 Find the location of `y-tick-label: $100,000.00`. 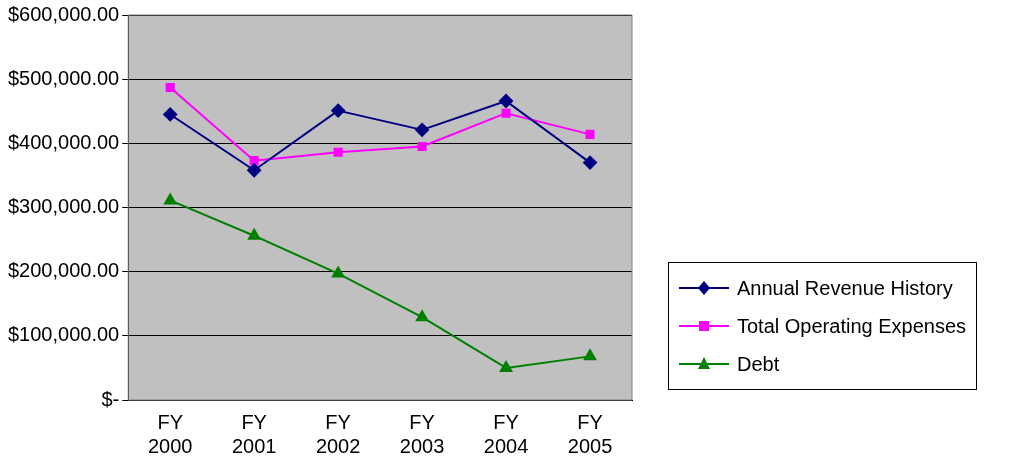

y-tick-label: $100,000.00 is located at coordinates (63, 334).